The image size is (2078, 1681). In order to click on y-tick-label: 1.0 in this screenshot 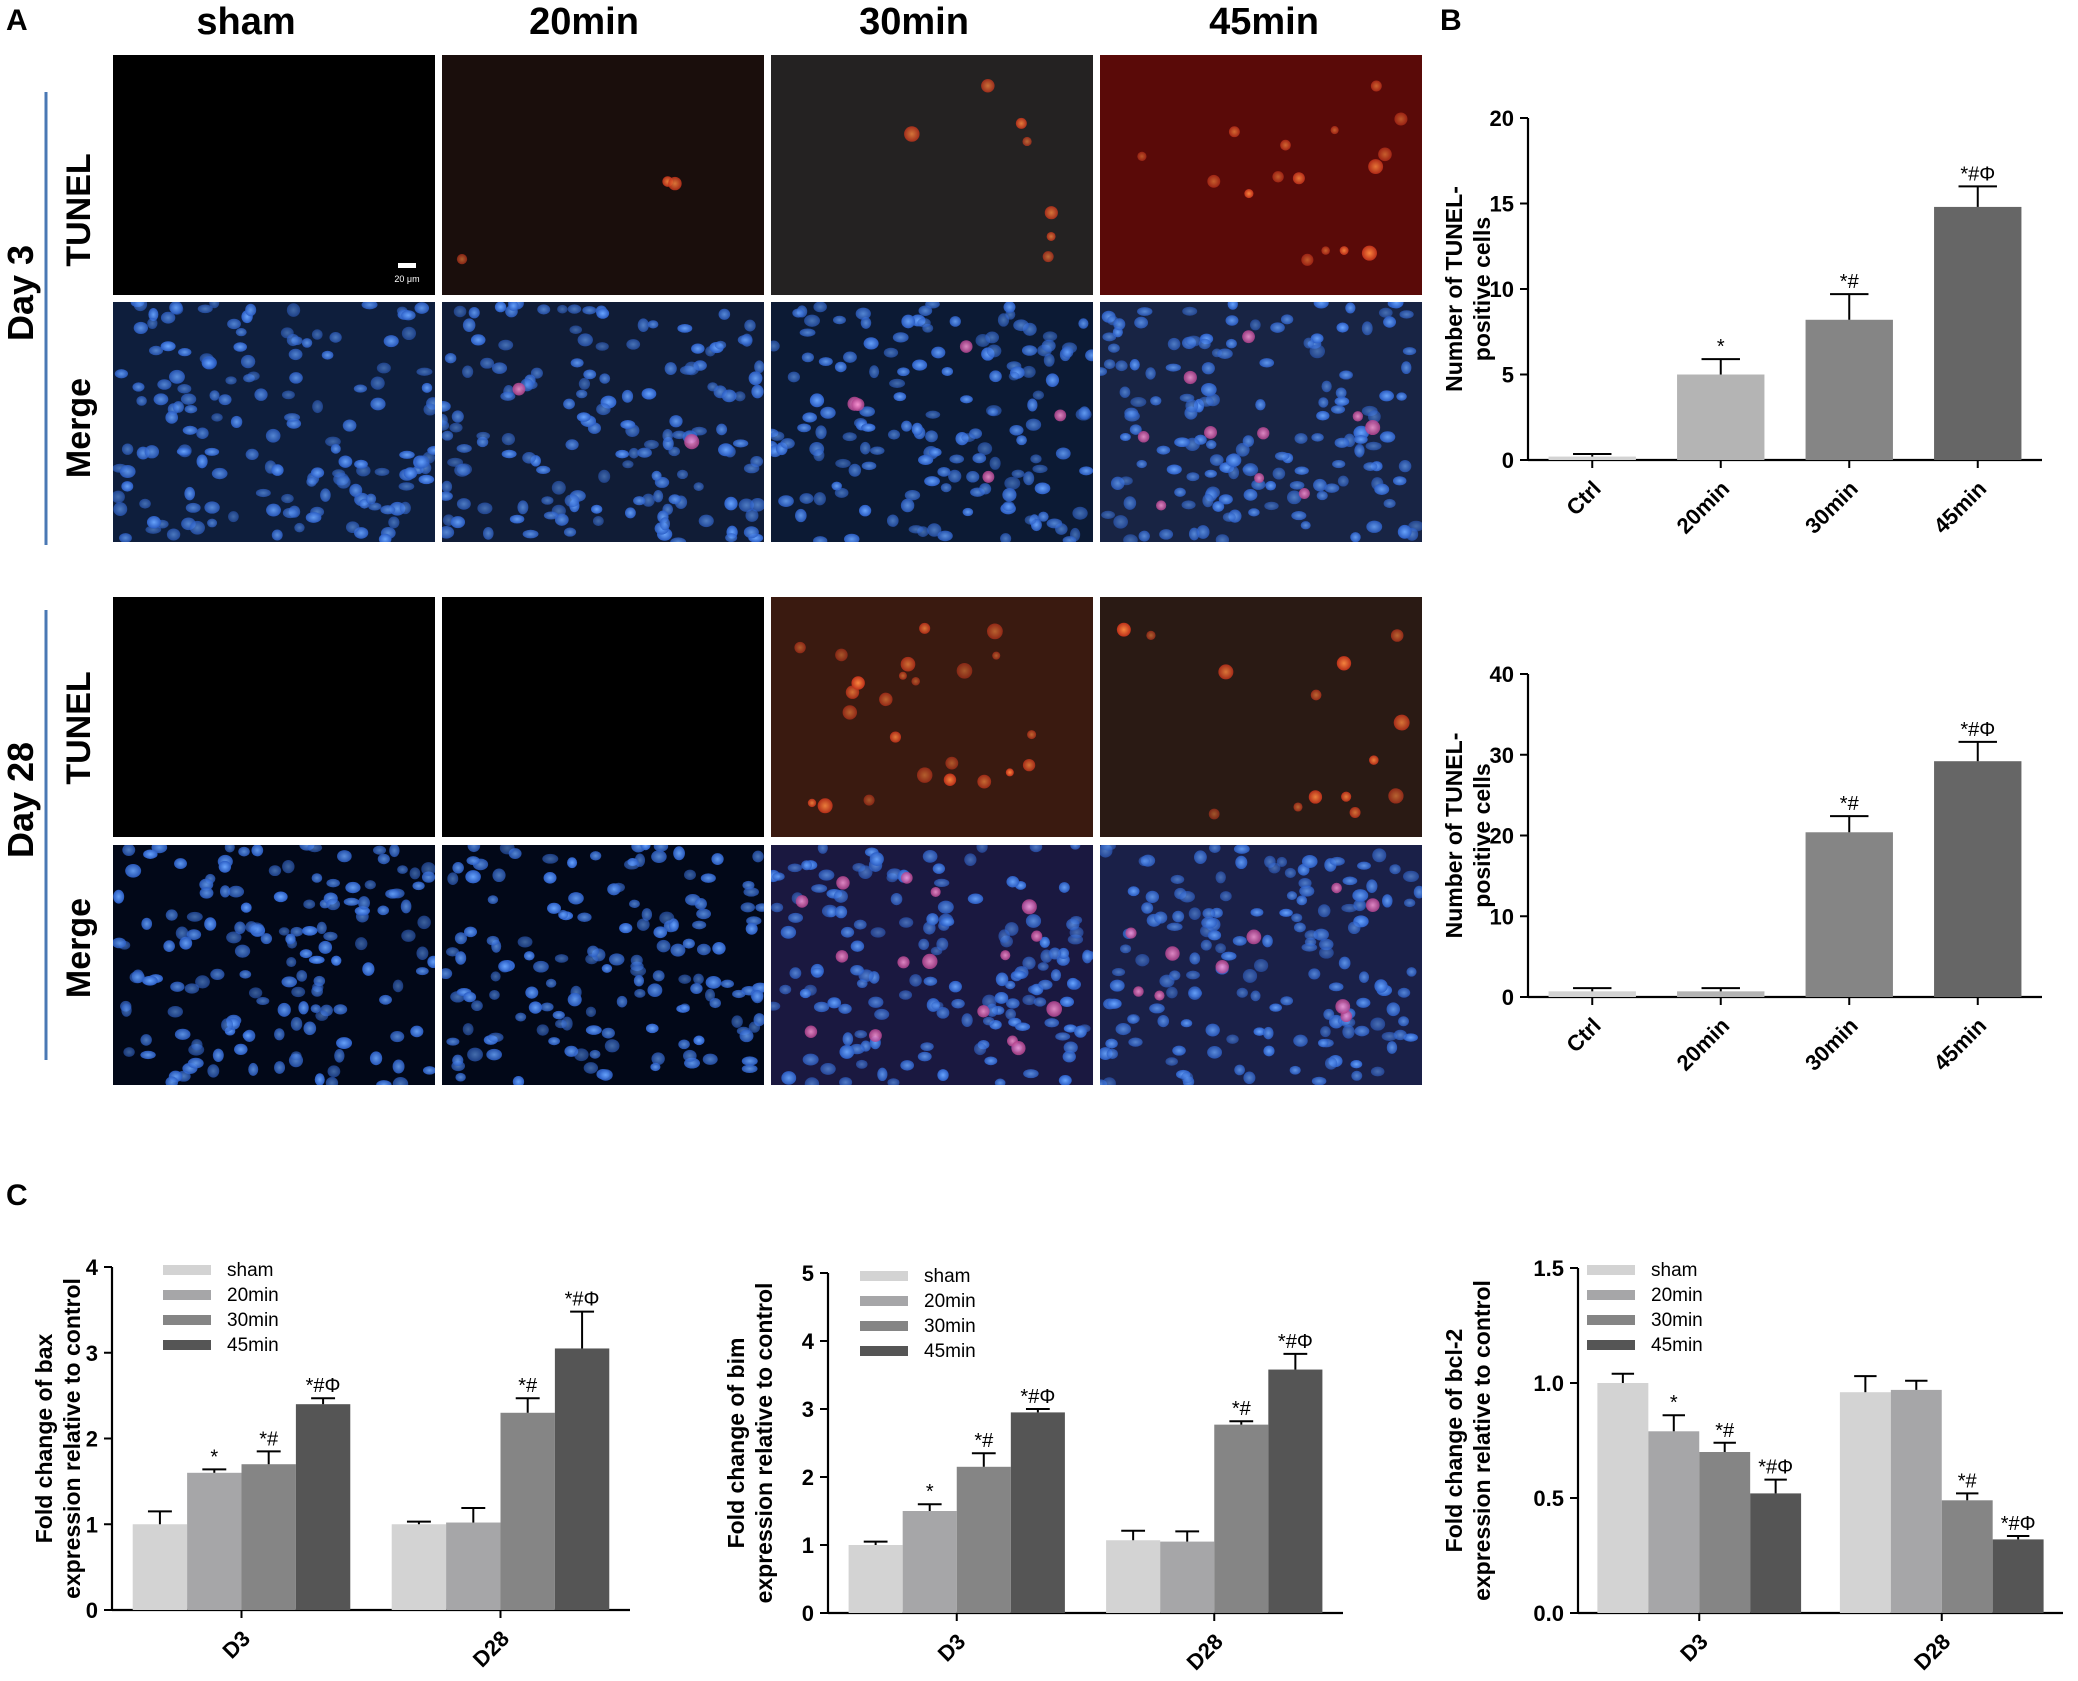, I will do `click(1548, 1383)`.